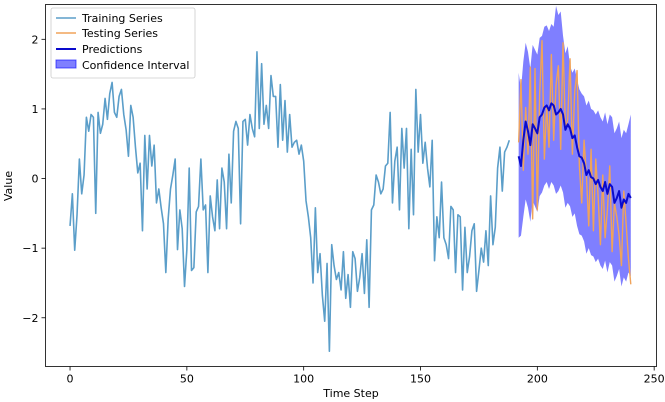  Describe the element at coordinates (8, 186) in the screenshot. I see `y-axis-label: Value` at that location.